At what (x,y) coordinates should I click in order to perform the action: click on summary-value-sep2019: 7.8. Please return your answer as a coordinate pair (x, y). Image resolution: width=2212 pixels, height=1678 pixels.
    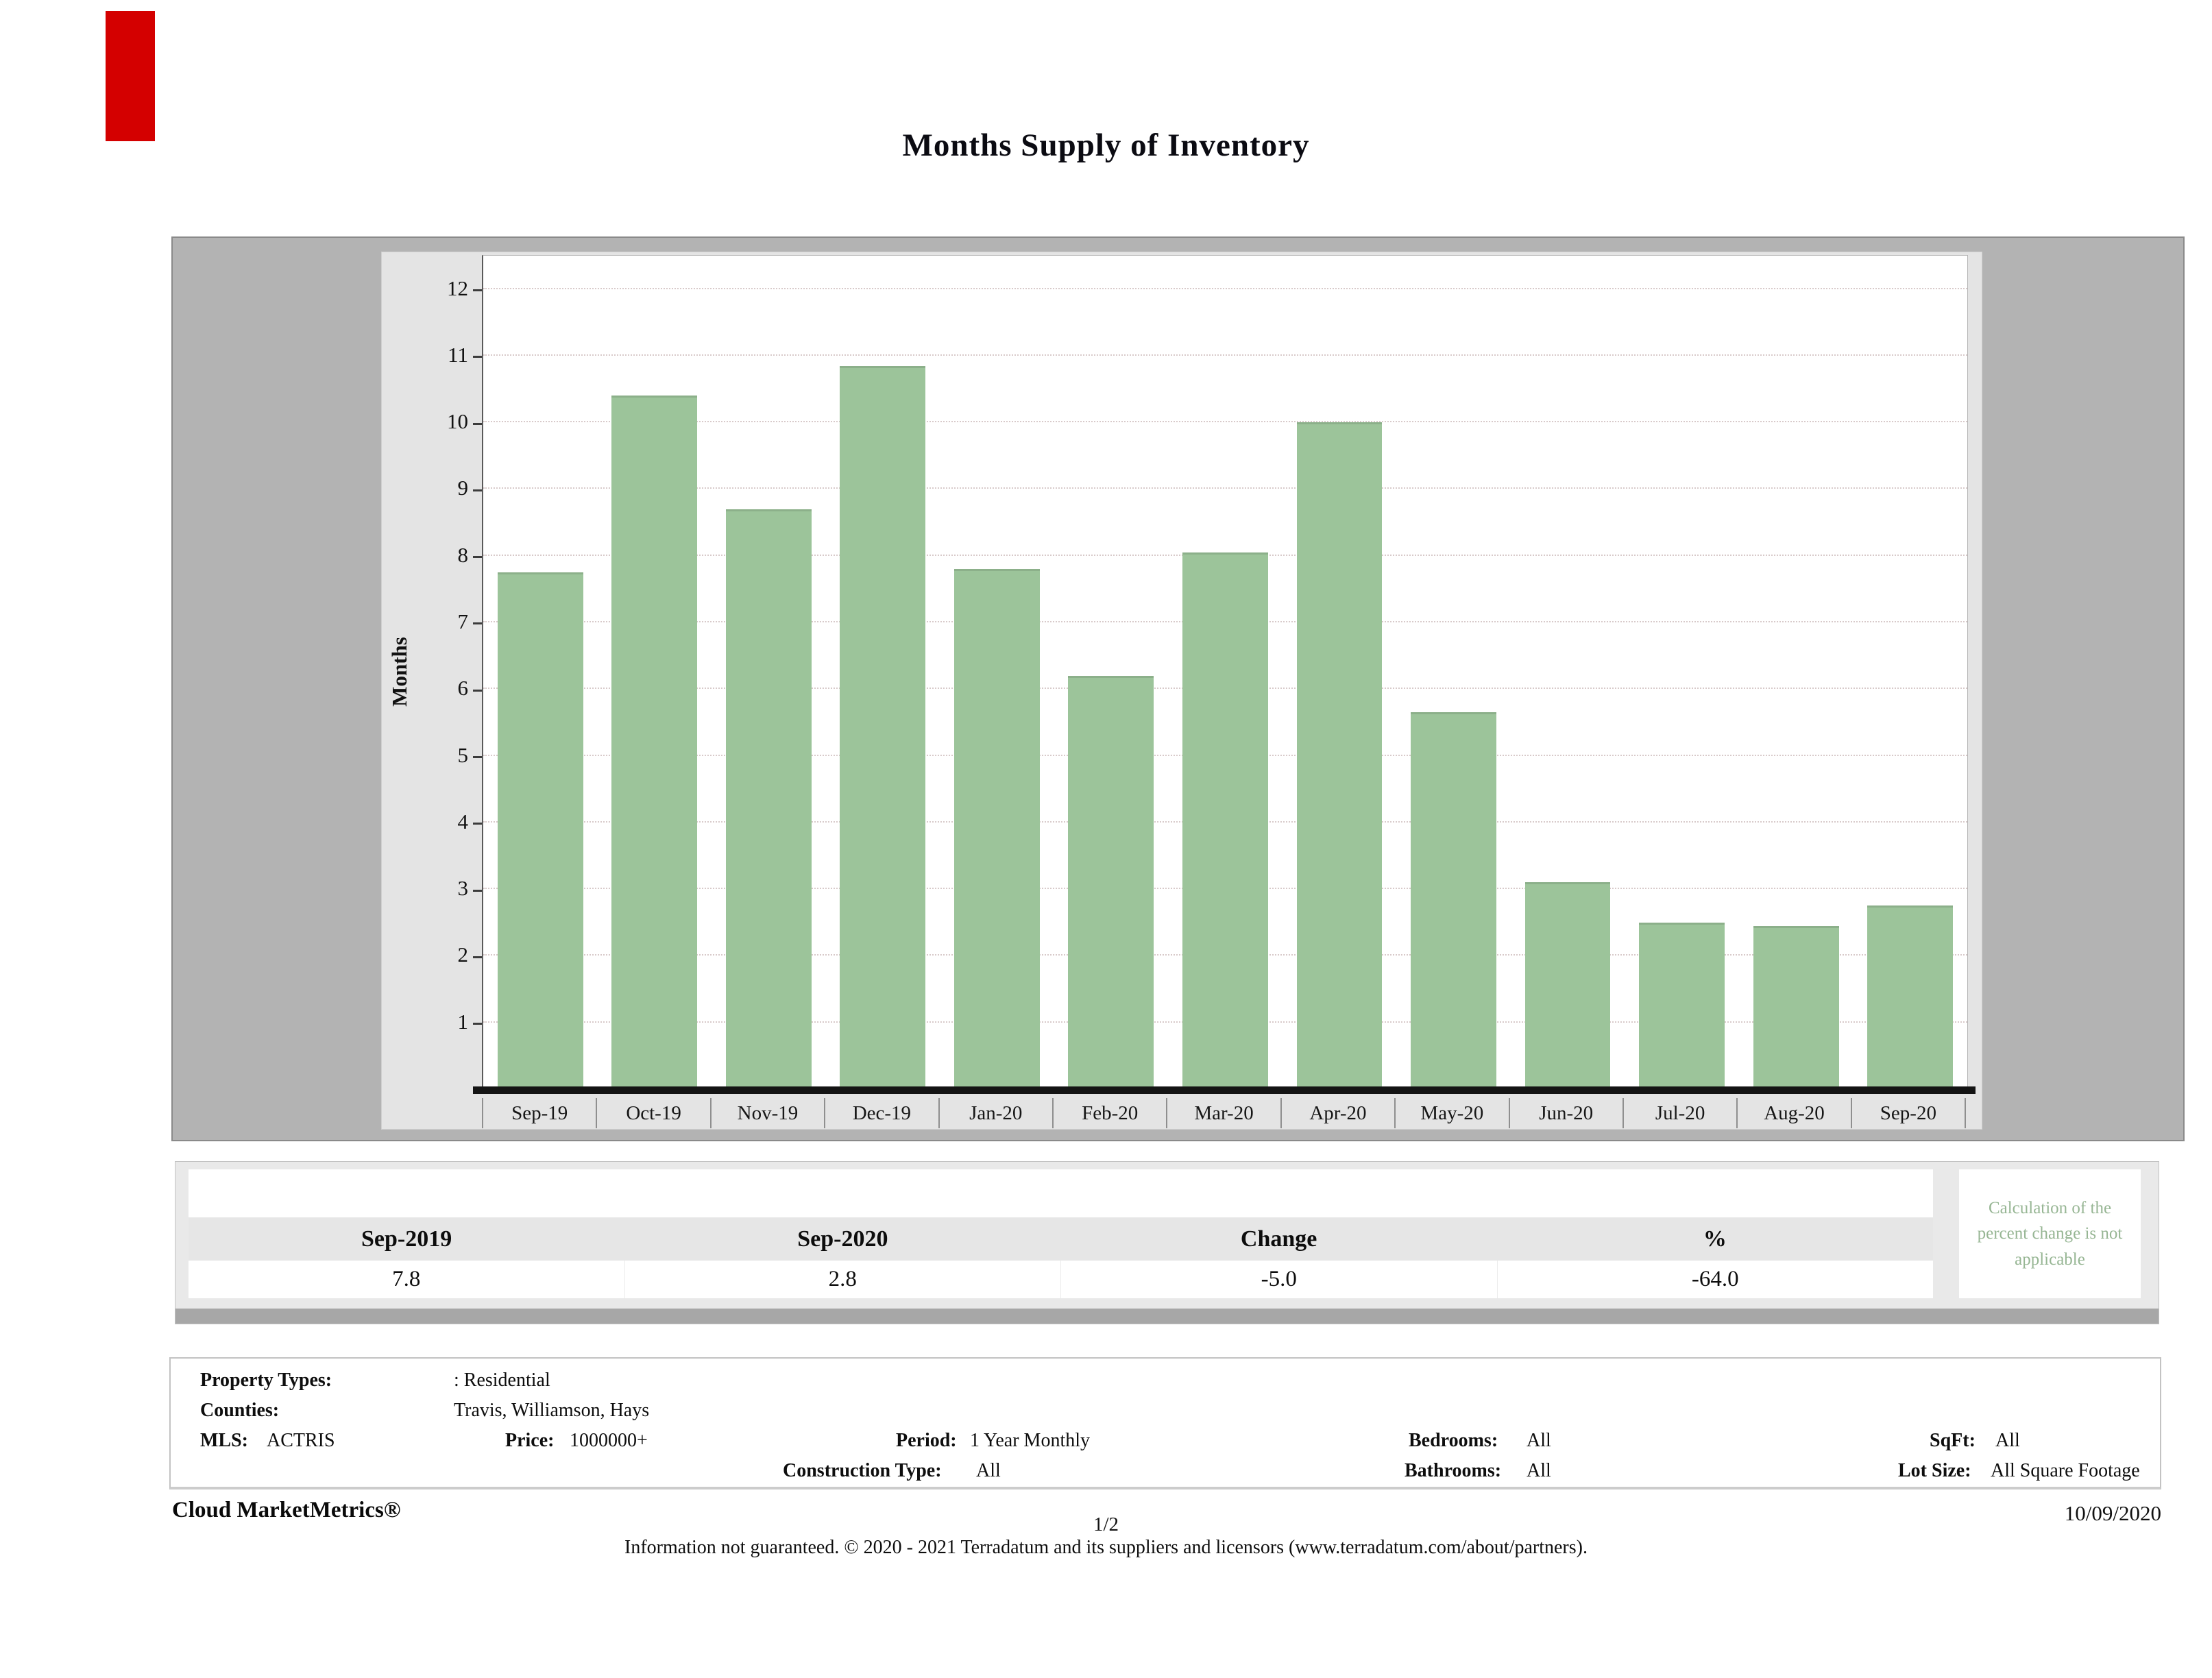
    Looking at the image, I should click on (406, 1279).